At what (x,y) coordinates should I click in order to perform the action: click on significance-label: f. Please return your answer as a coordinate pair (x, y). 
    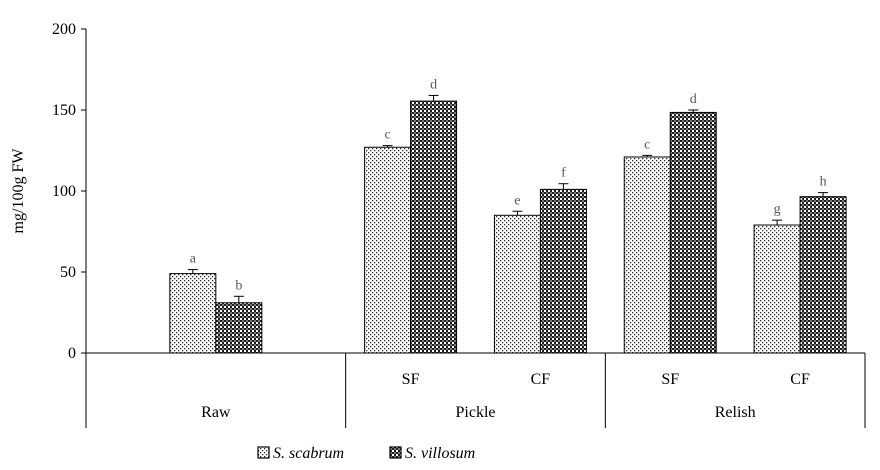
    Looking at the image, I should click on (563, 173).